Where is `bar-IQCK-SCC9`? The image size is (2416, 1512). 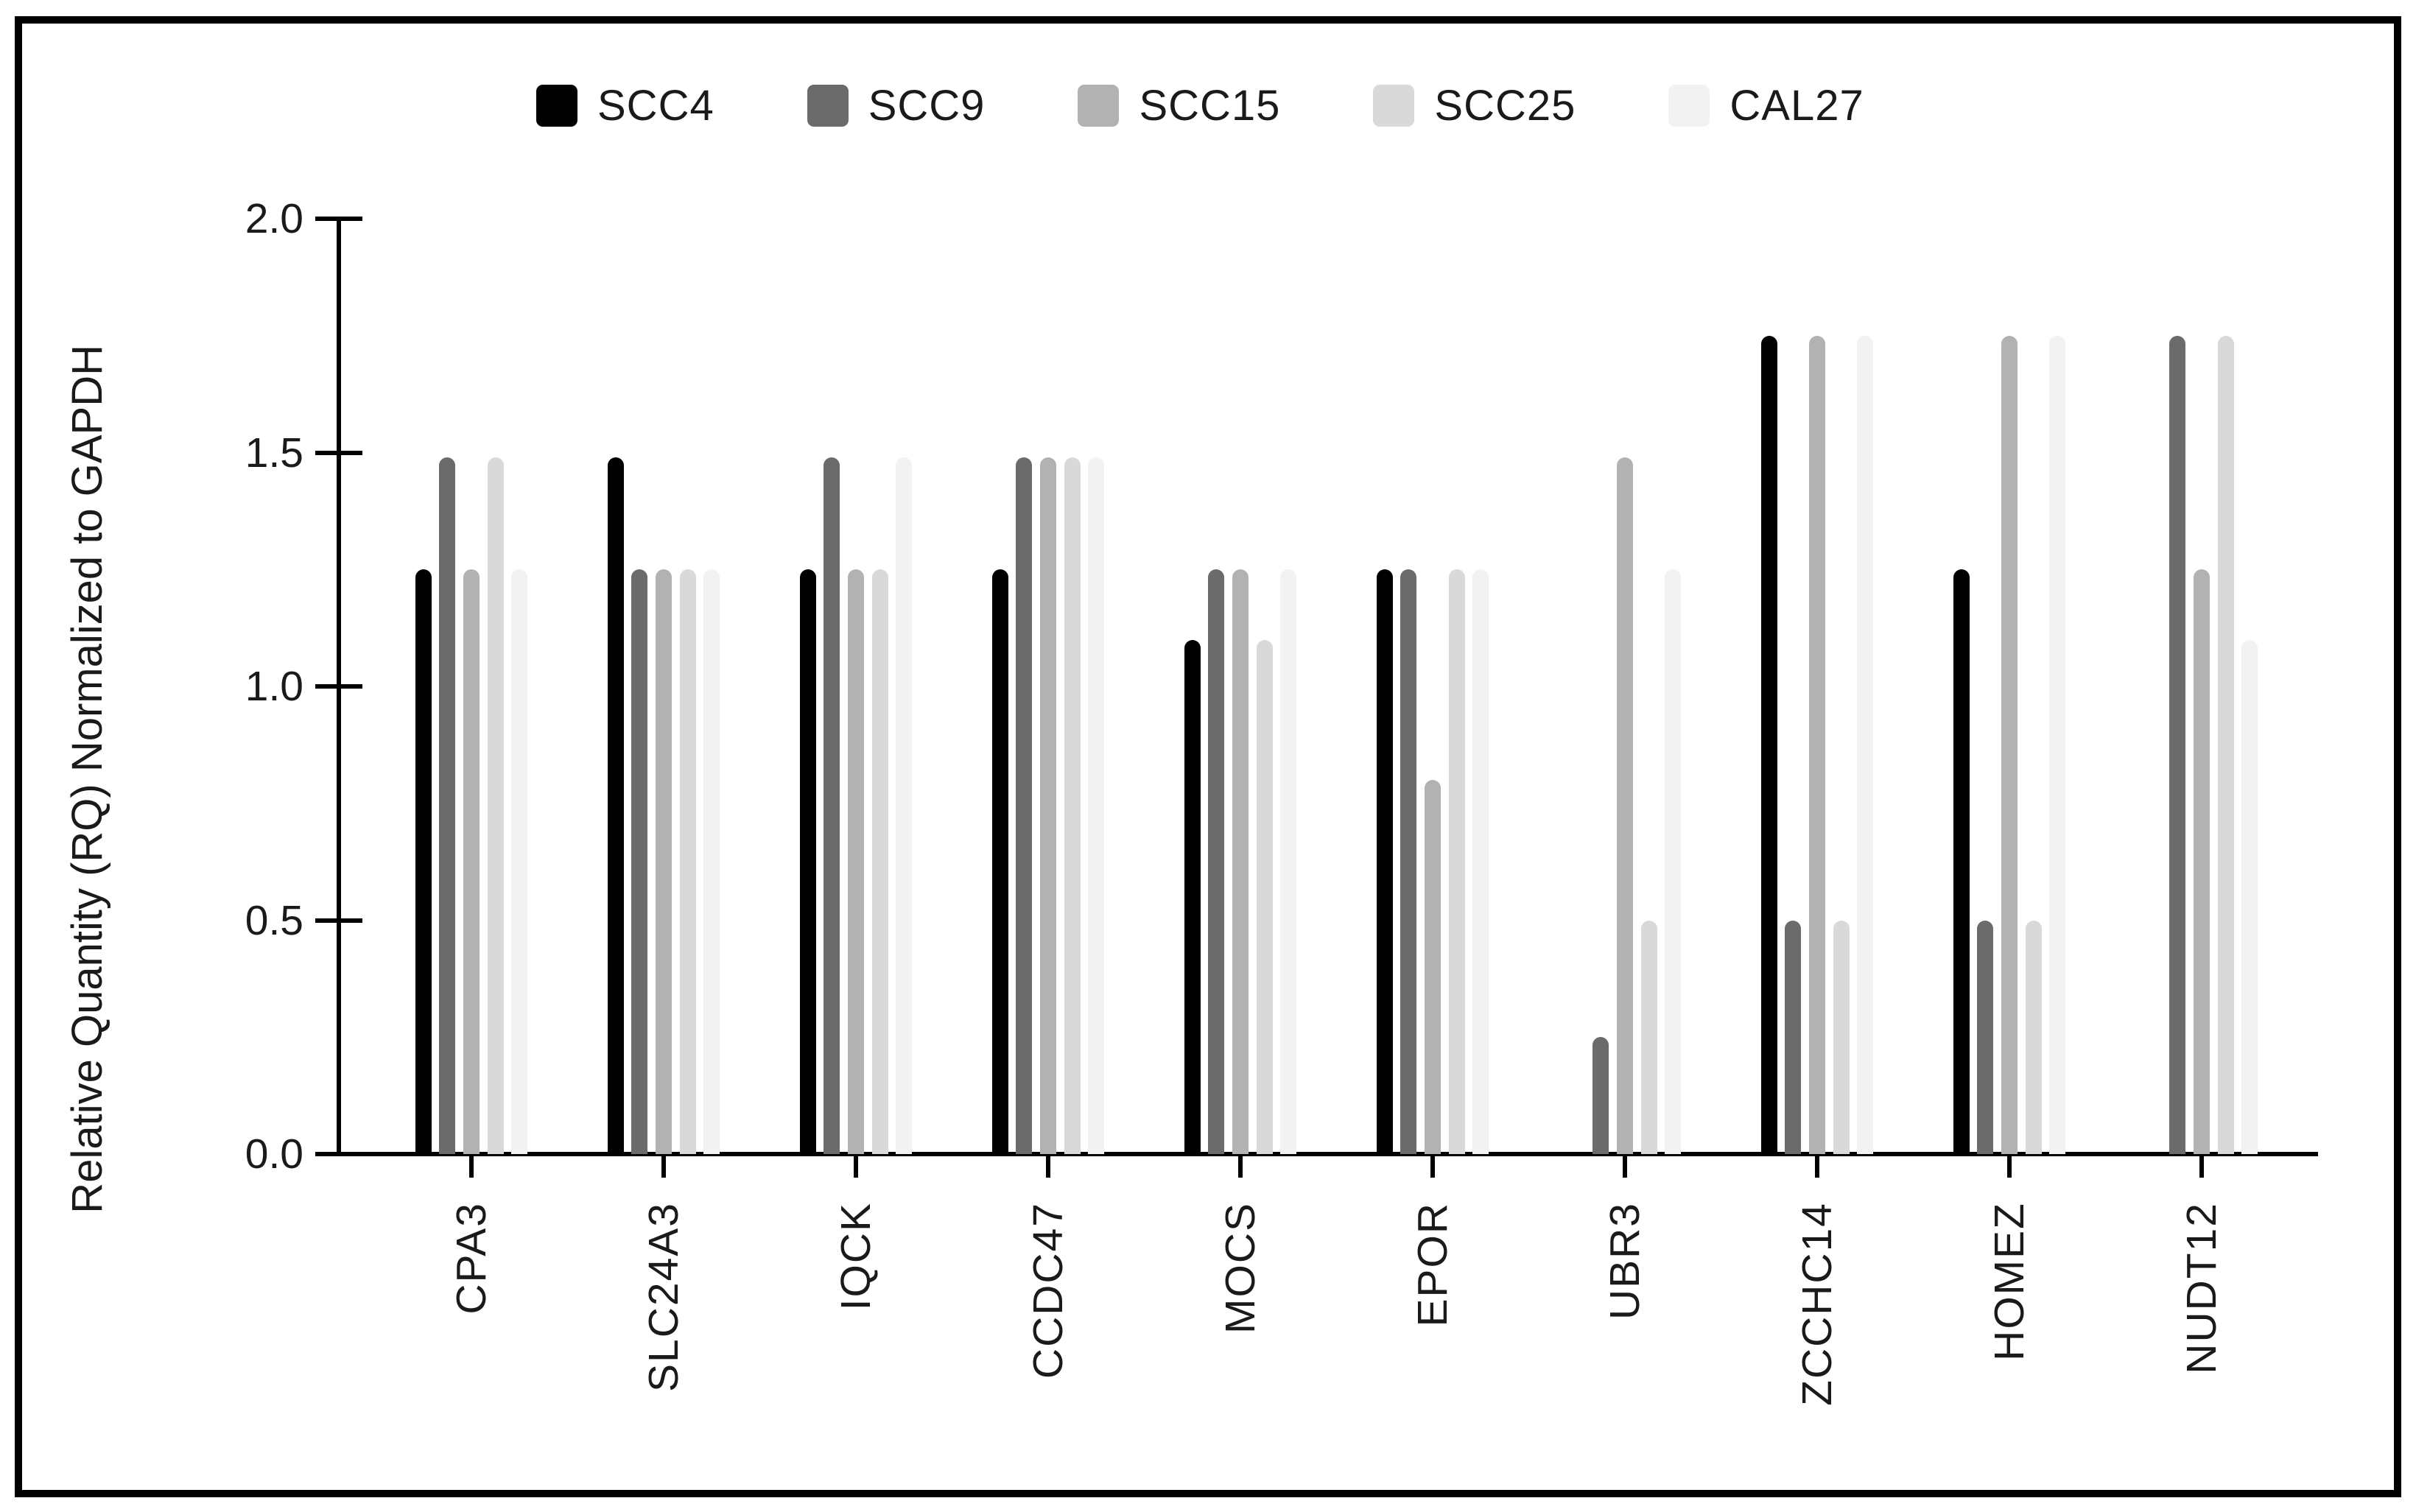 bar-IQCK-SCC9 is located at coordinates (832, 805).